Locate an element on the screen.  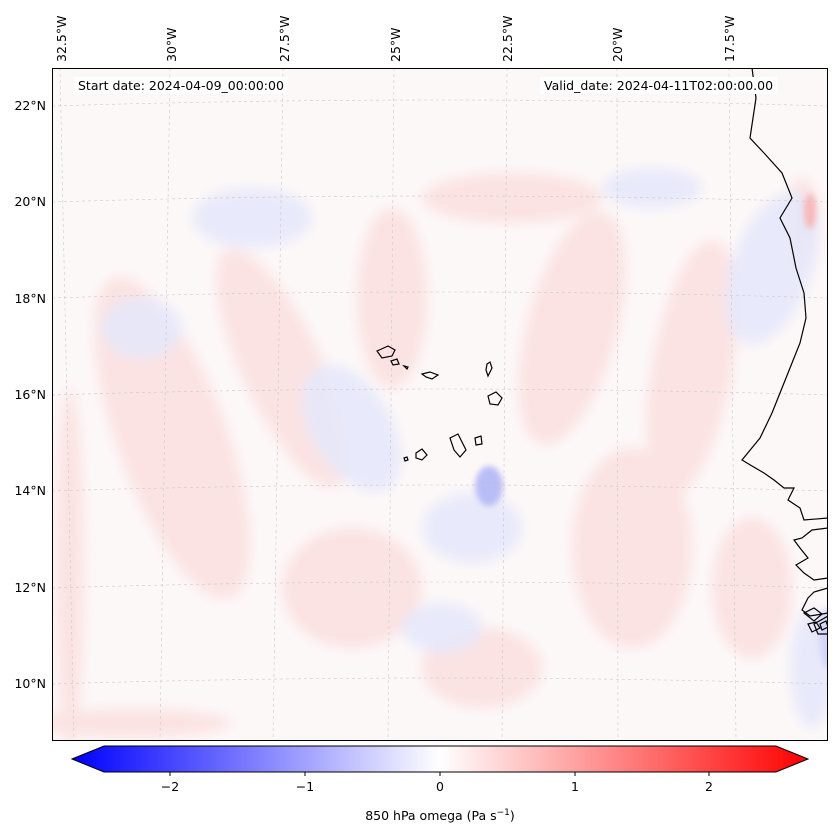
lat-label-22n: 22°N is located at coordinates (30, 105).